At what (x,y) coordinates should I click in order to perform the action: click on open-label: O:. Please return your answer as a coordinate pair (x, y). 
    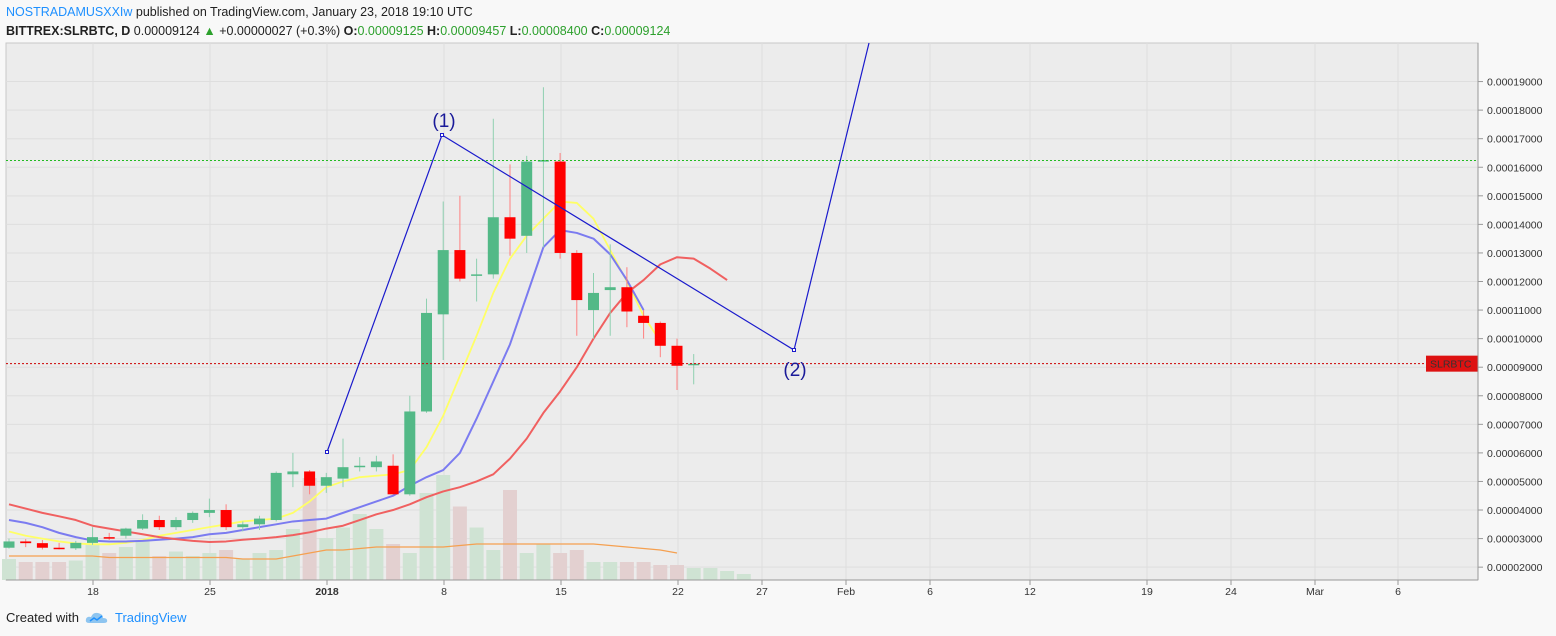
    Looking at the image, I should click on (350, 31).